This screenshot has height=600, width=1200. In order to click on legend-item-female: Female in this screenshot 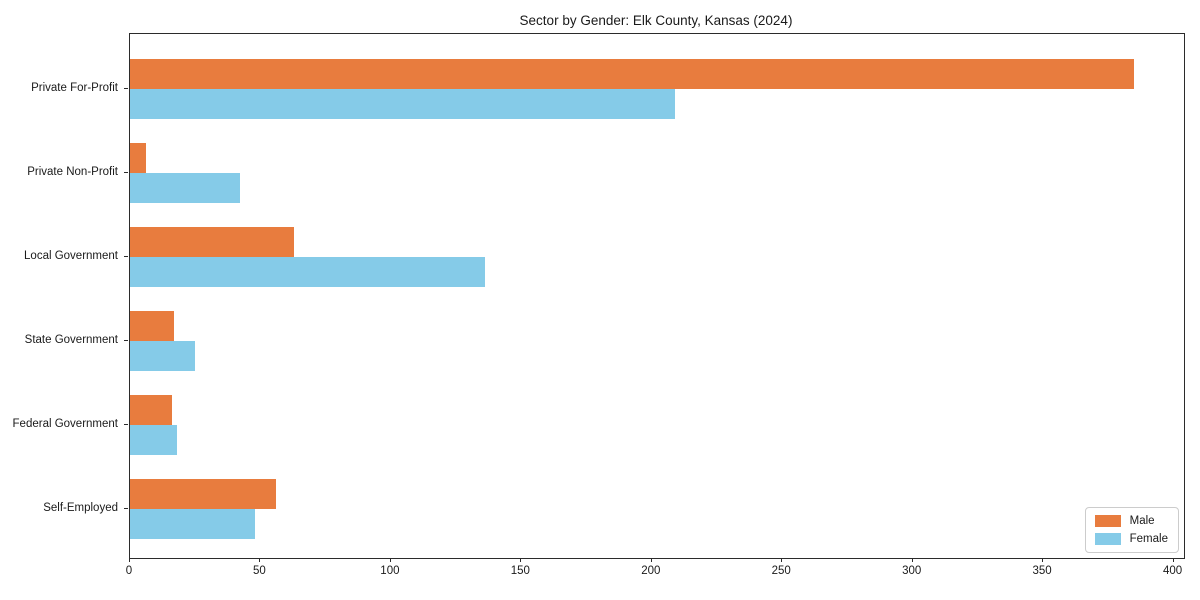, I will do `click(1131, 539)`.